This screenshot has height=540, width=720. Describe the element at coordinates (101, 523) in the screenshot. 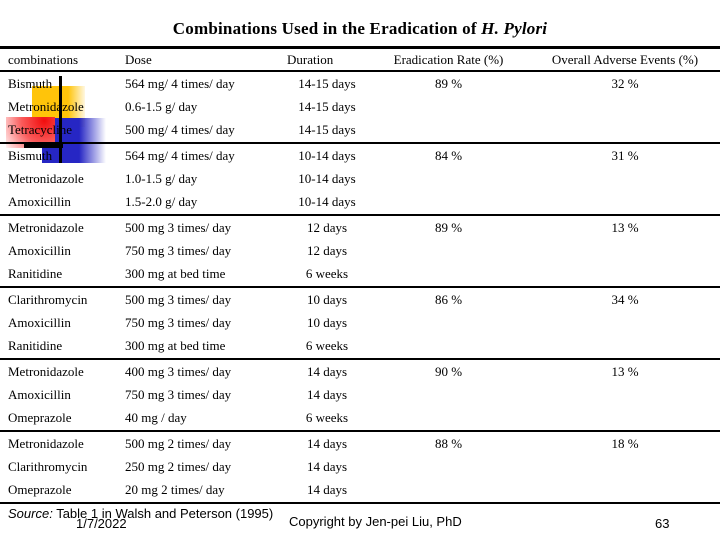

I see `slide-date: 1/7/2022` at that location.